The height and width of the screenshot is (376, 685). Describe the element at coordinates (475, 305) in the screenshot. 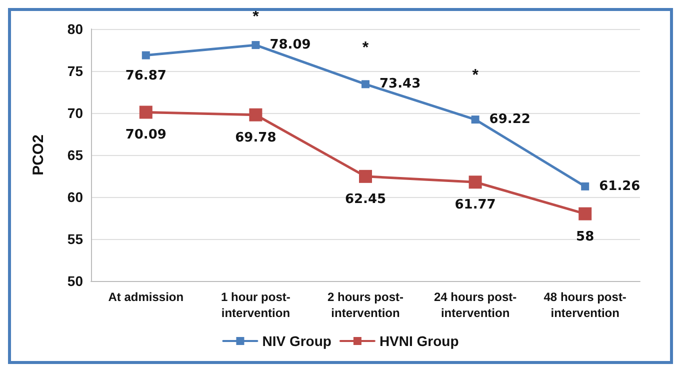

I see `x-tick-label: 24 hours post-intervention` at that location.